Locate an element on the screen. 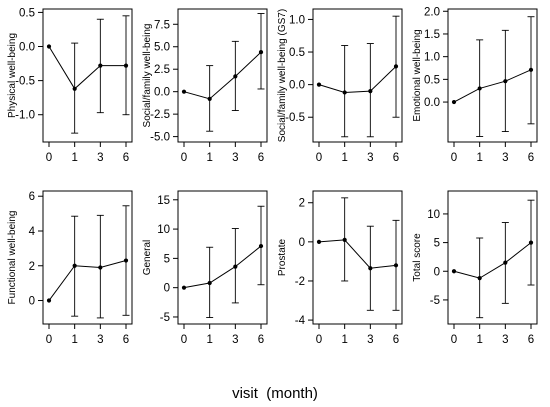  y-tick-label: 6 is located at coordinates (32, 197).